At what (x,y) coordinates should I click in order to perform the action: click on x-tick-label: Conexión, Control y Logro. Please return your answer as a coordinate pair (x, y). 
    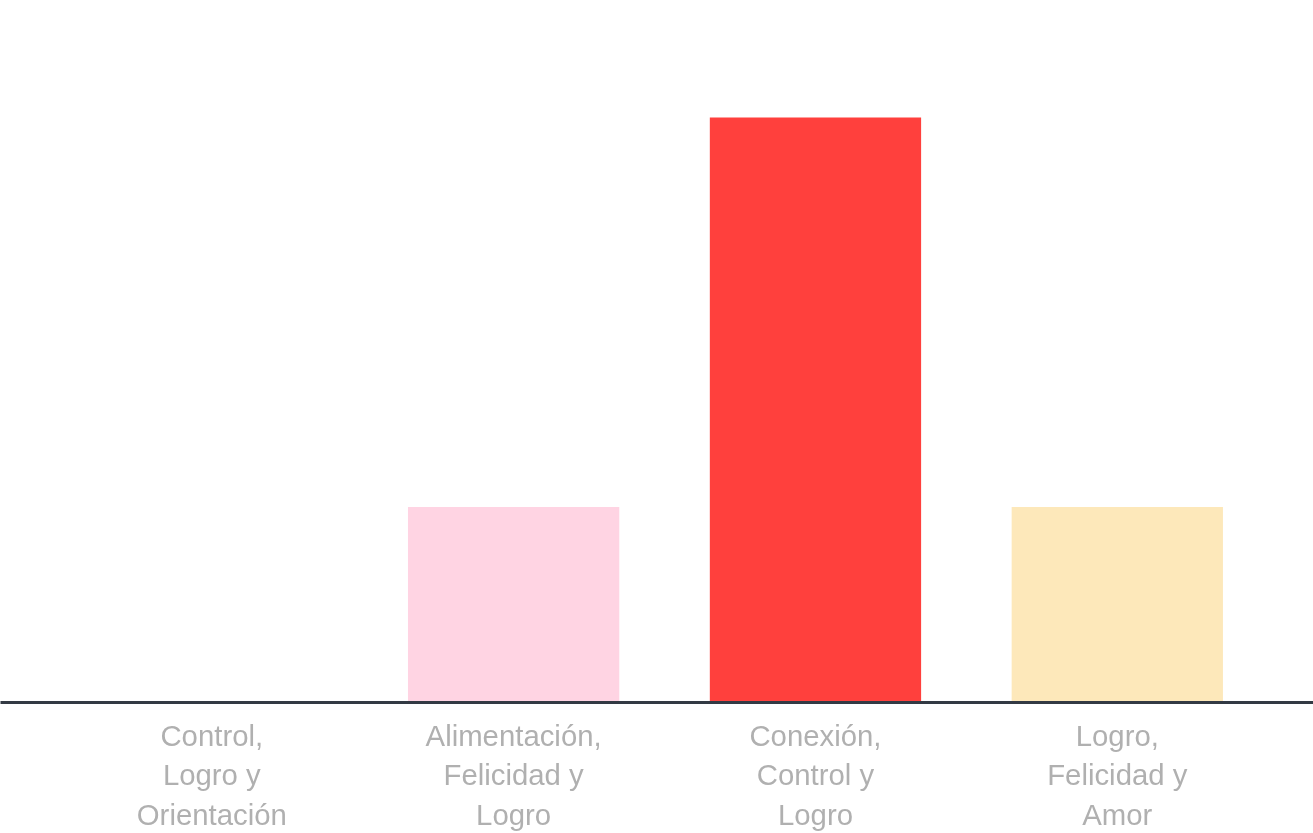
    Looking at the image, I should click on (815, 774).